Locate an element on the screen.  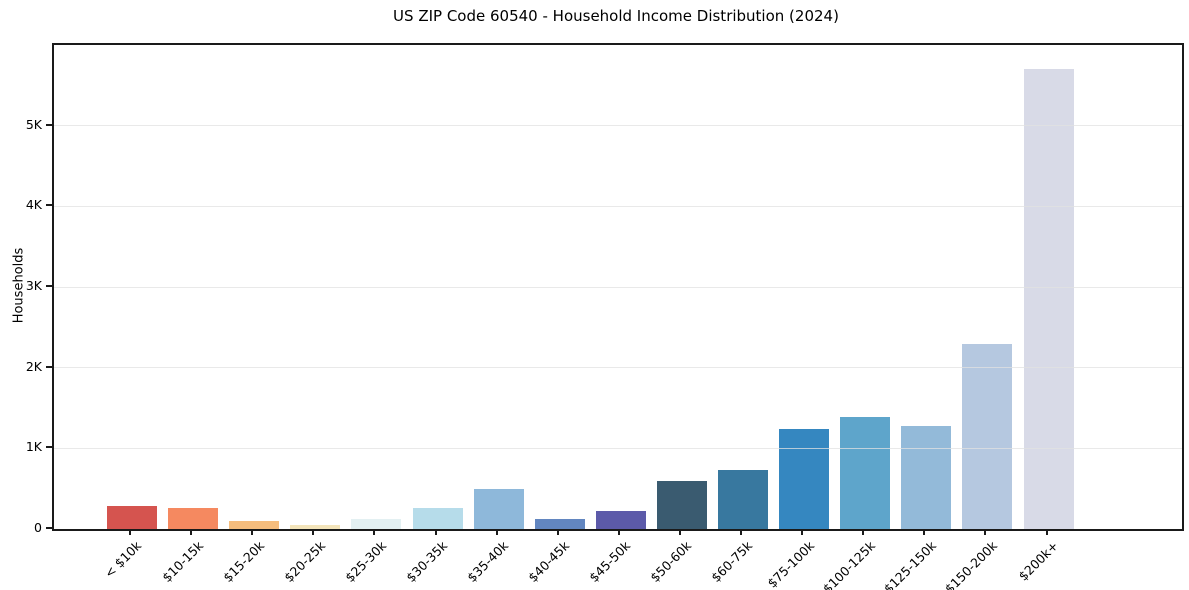
x-tick-label: $150-200k is located at coordinates (970, 564).